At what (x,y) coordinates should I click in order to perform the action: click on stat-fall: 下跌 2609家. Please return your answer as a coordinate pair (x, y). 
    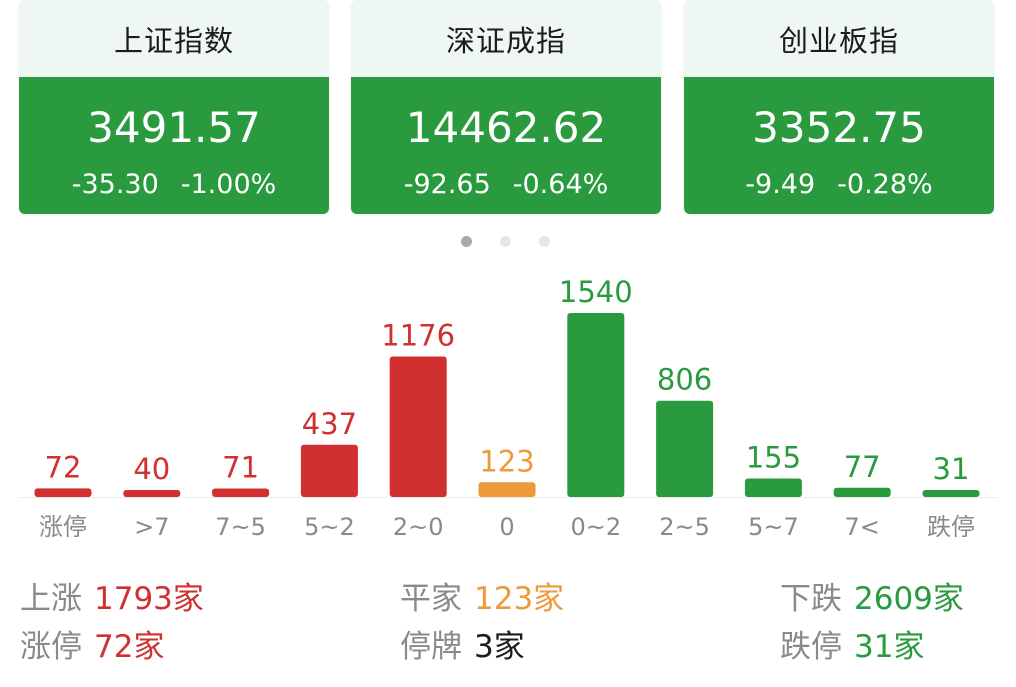
    Looking at the image, I should click on (872, 595).